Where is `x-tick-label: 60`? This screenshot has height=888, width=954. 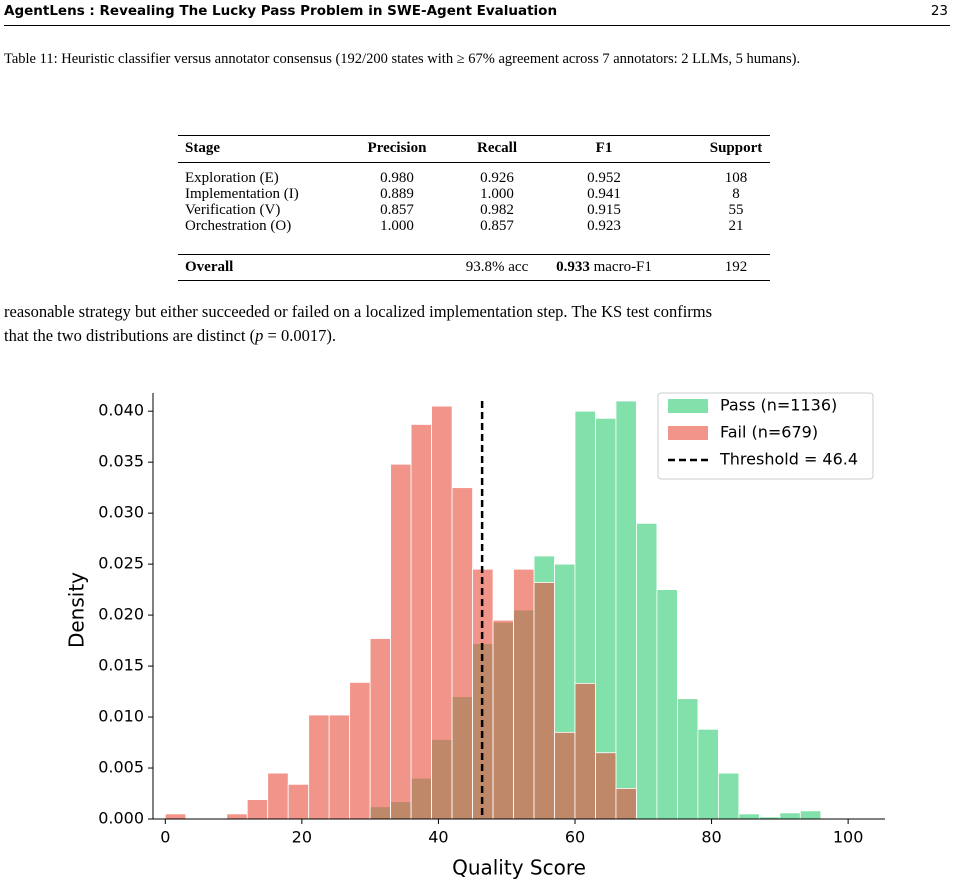
x-tick-label: 60 is located at coordinates (575, 837).